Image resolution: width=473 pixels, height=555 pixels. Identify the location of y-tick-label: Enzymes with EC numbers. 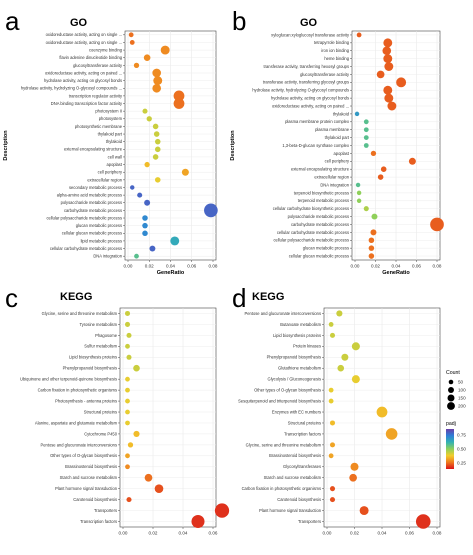
(296, 411).